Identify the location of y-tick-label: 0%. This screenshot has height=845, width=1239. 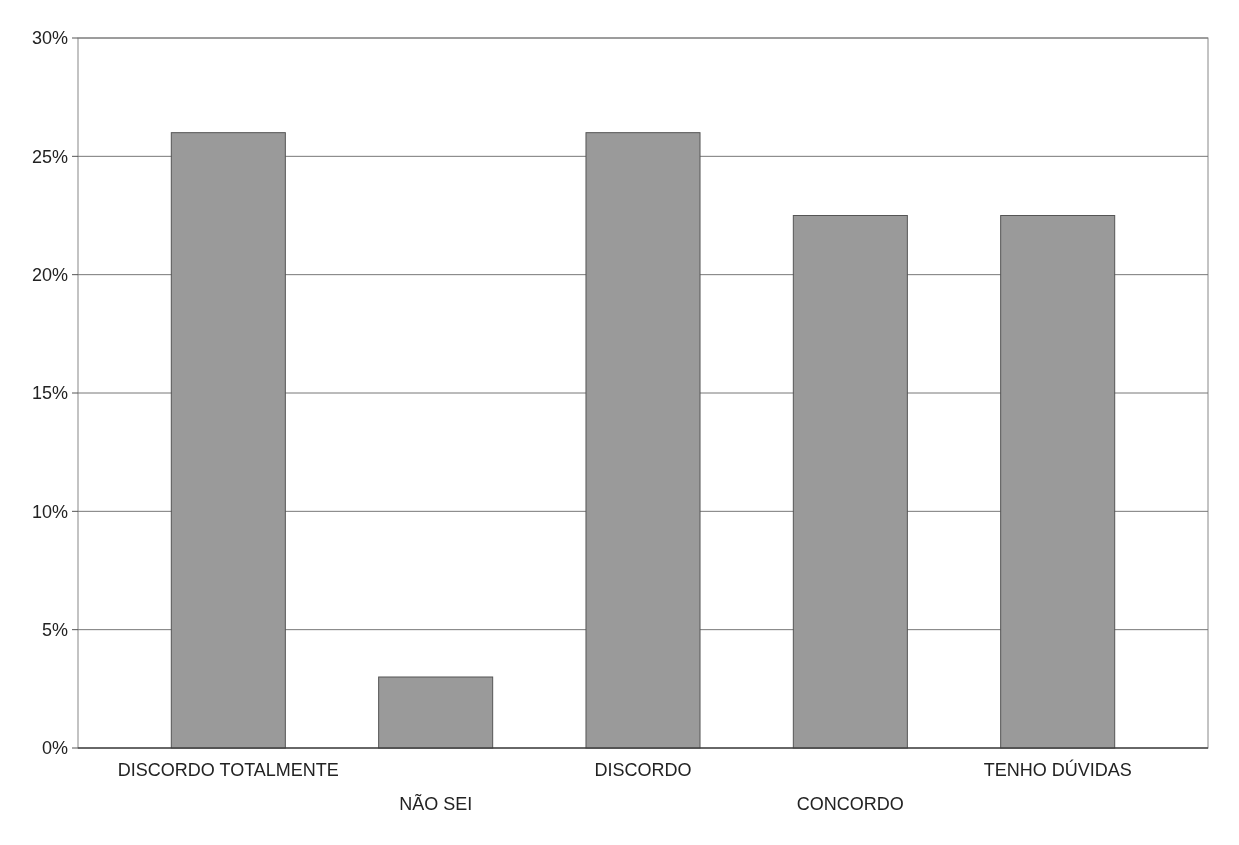
(54, 748).